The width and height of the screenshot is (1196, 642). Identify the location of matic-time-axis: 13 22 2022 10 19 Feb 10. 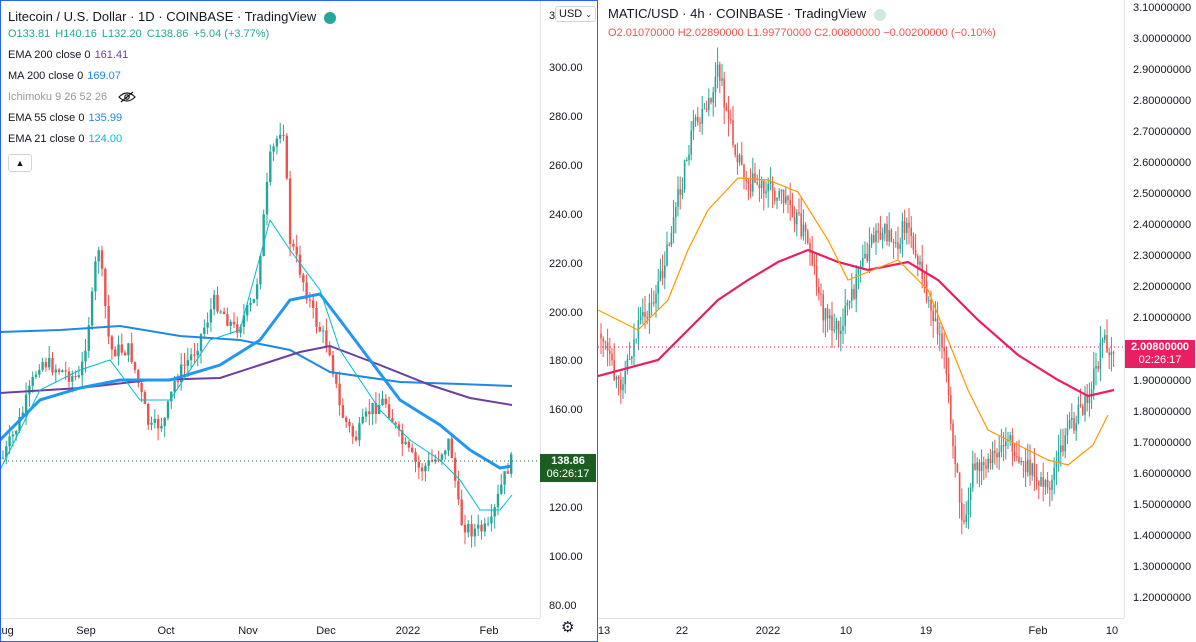
(861, 630).